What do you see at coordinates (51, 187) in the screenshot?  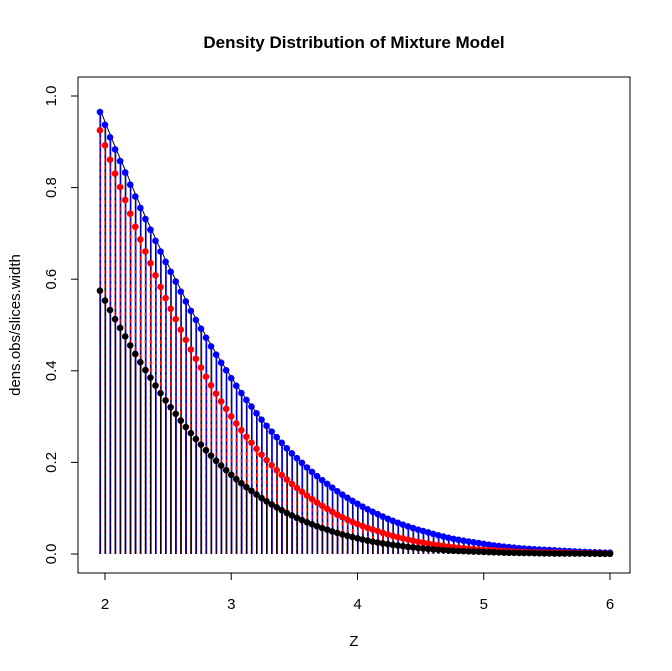 I see `y-tick-label: 0.8` at bounding box center [51, 187].